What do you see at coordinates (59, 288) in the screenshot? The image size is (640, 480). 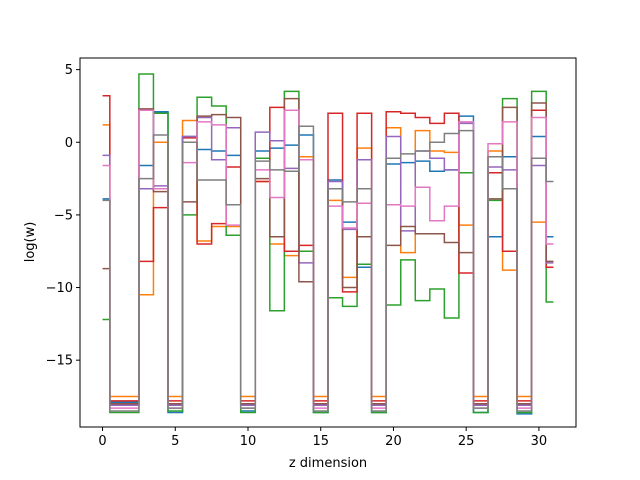 I see `y-tick-label: −10` at bounding box center [59, 288].